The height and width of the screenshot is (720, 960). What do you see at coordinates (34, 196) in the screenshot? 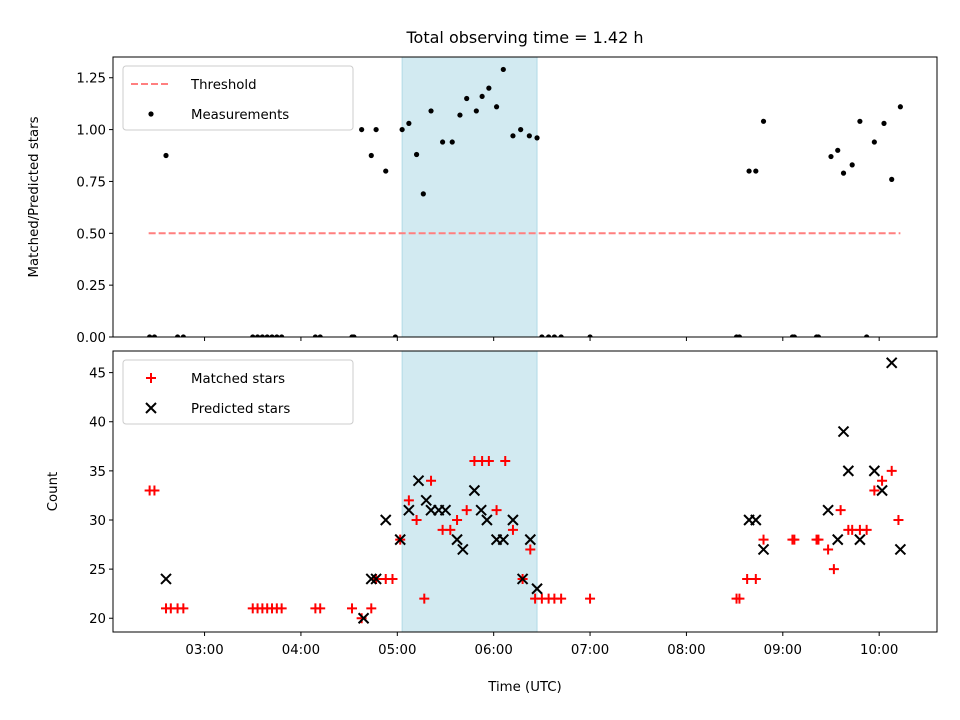
I see `top-y-axis-label: Matched/Predicted stars` at bounding box center [34, 196].